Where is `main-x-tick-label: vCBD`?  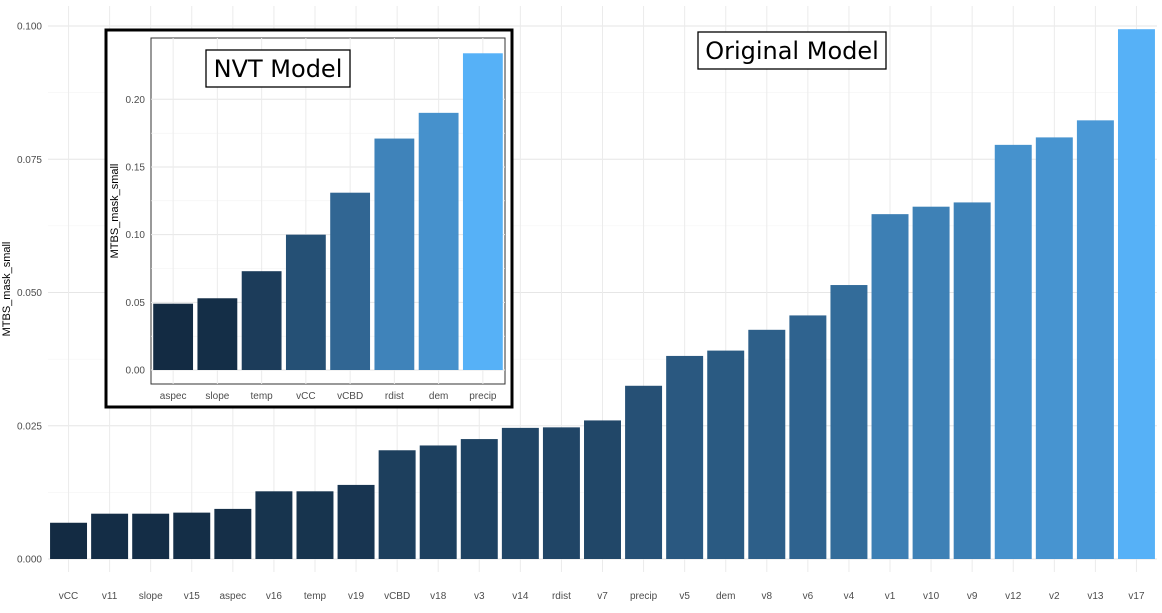
main-x-tick-label: vCBD is located at coordinates (397, 596).